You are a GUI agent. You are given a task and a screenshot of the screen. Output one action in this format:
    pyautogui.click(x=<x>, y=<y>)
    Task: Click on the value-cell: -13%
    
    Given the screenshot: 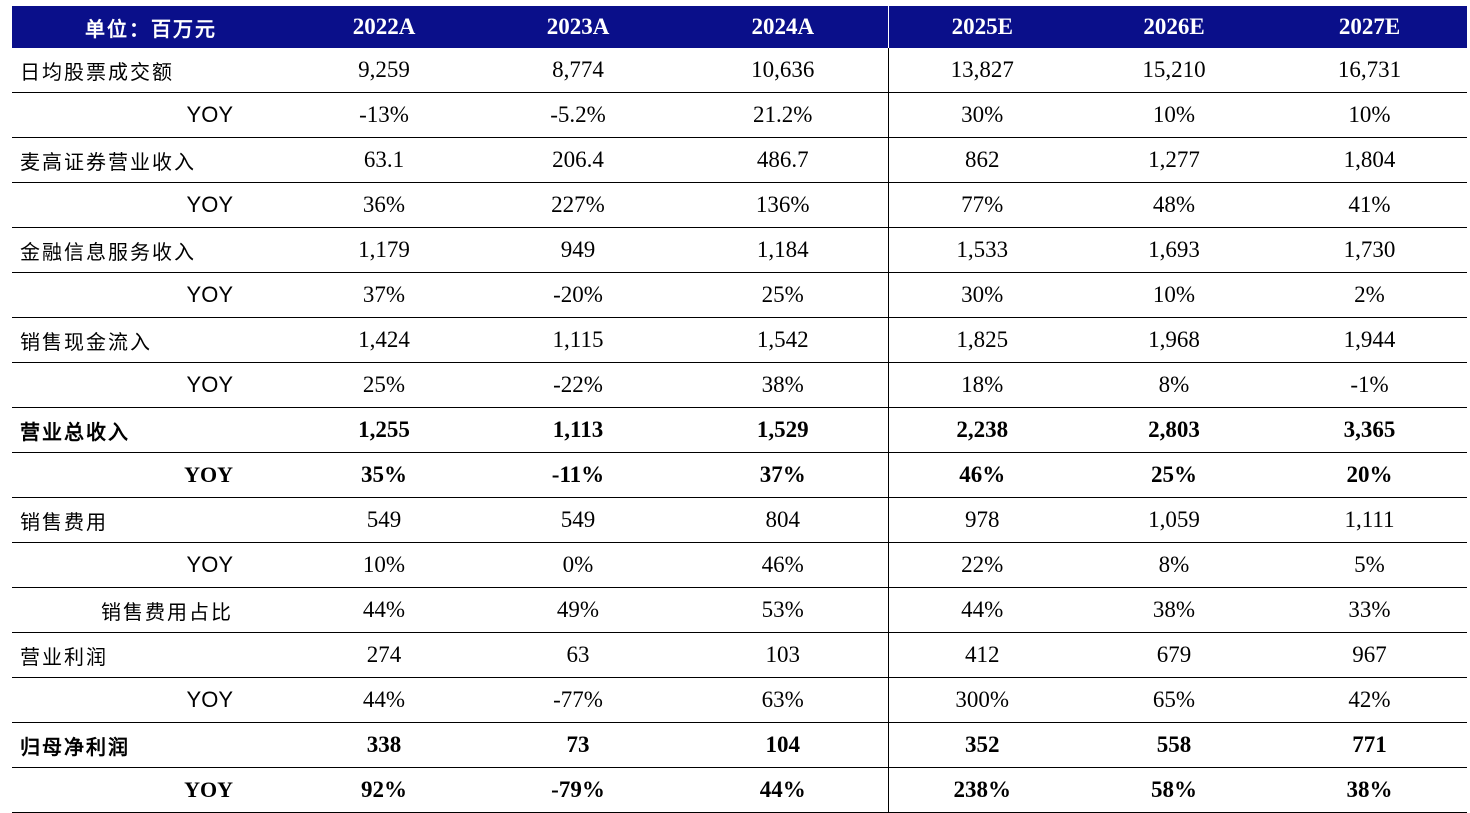 What is the action you would take?
    pyautogui.click(x=384, y=115)
    